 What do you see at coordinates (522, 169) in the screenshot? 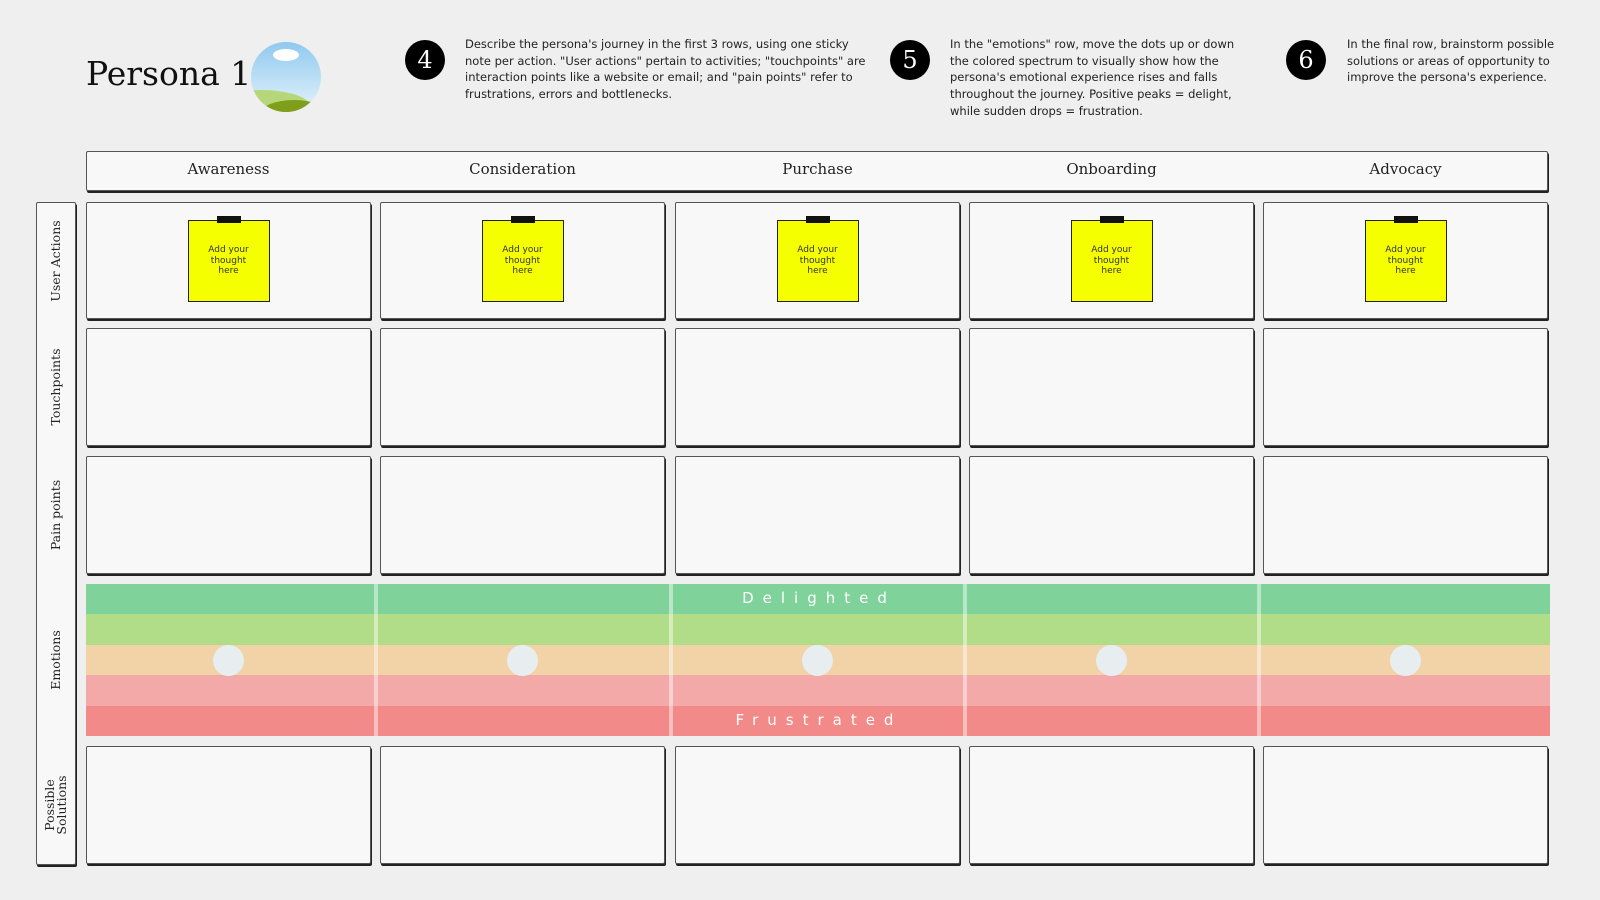
I see `stage-label: Consideration` at bounding box center [522, 169].